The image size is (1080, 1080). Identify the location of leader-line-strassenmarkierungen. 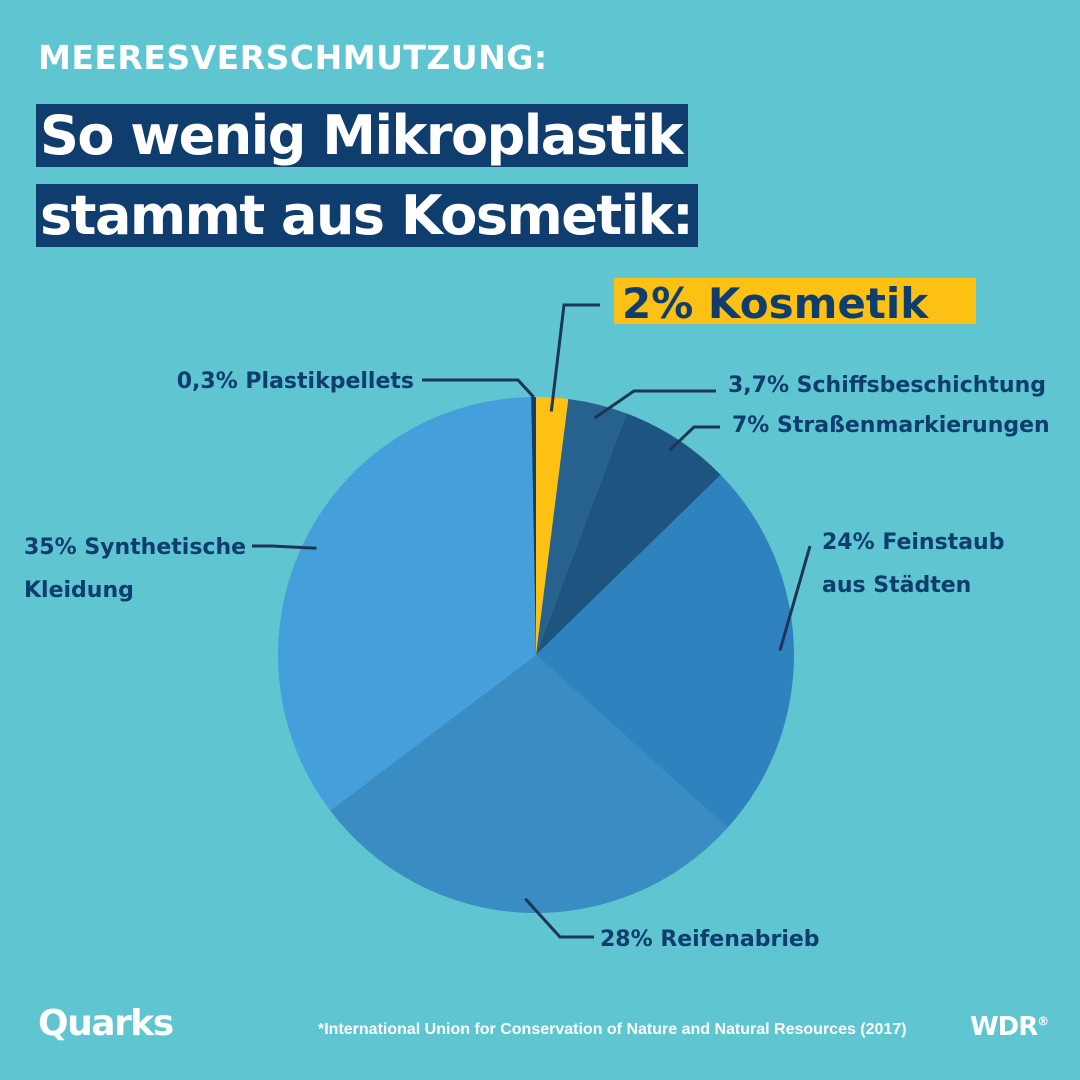
(694, 438).